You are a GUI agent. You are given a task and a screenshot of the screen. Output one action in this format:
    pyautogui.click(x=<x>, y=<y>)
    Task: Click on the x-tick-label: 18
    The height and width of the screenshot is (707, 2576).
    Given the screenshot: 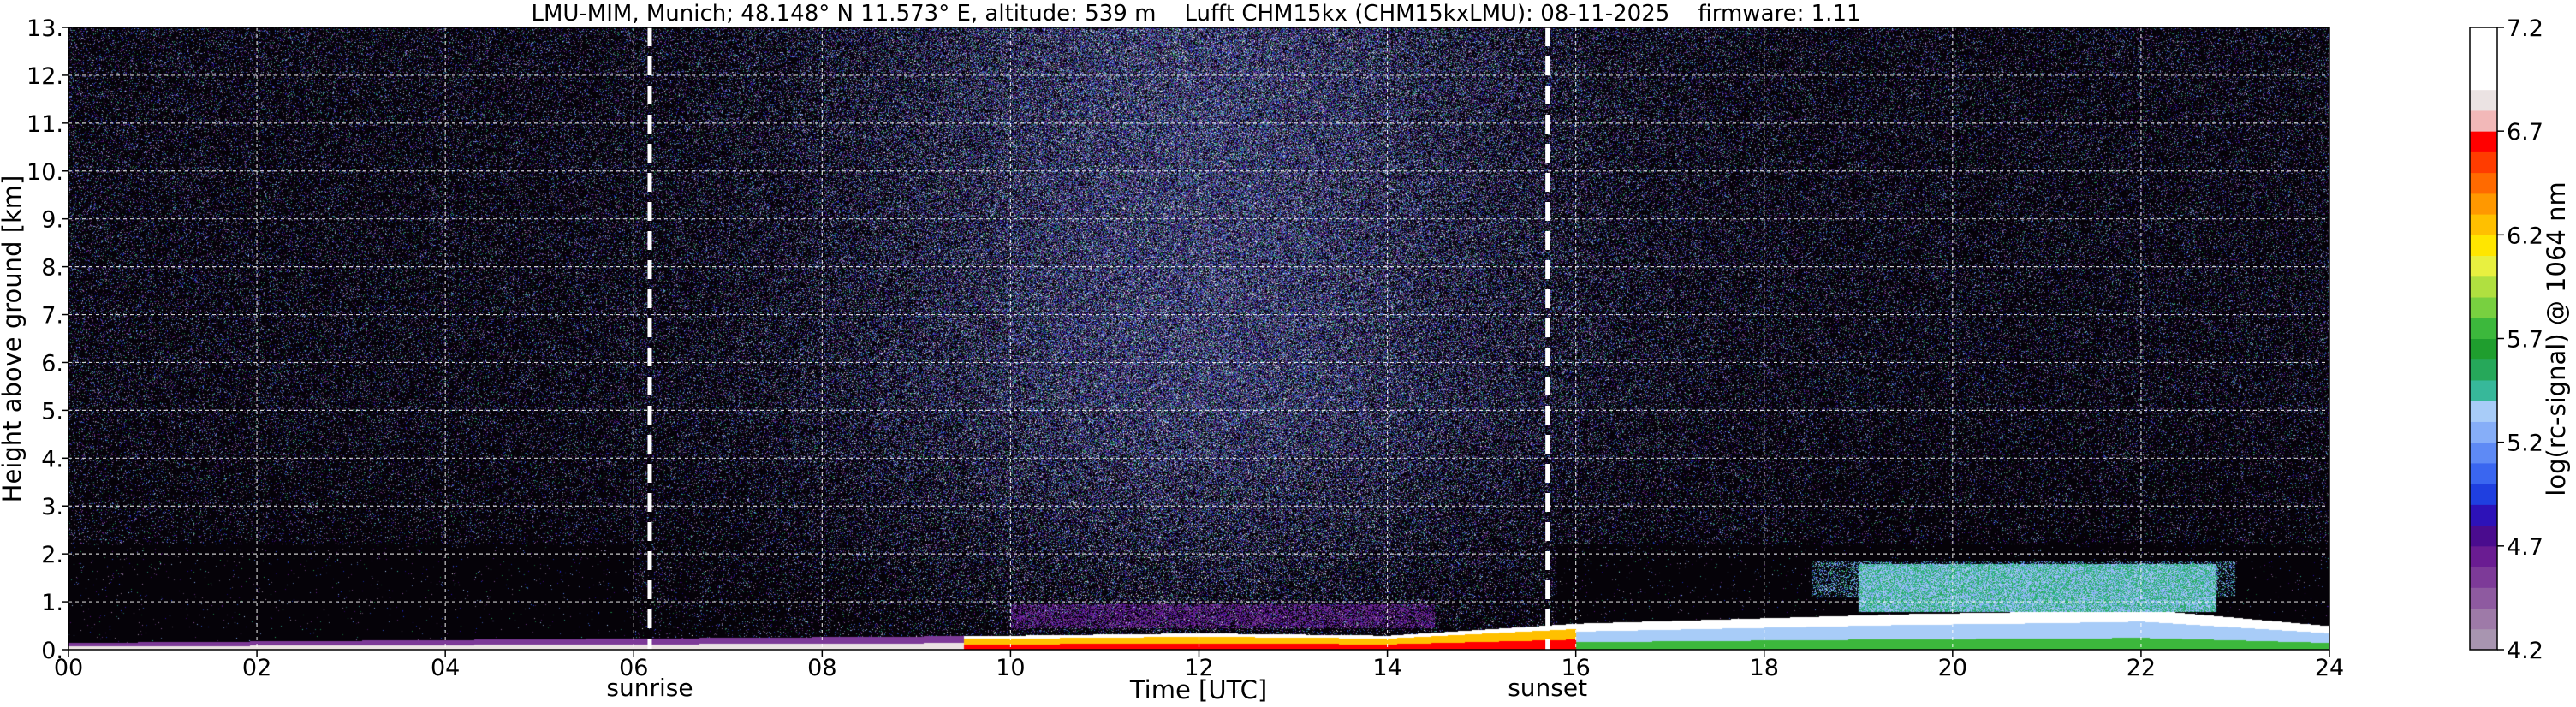 What is the action you would take?
    pyautogui.click(x=1765, y=668)
    